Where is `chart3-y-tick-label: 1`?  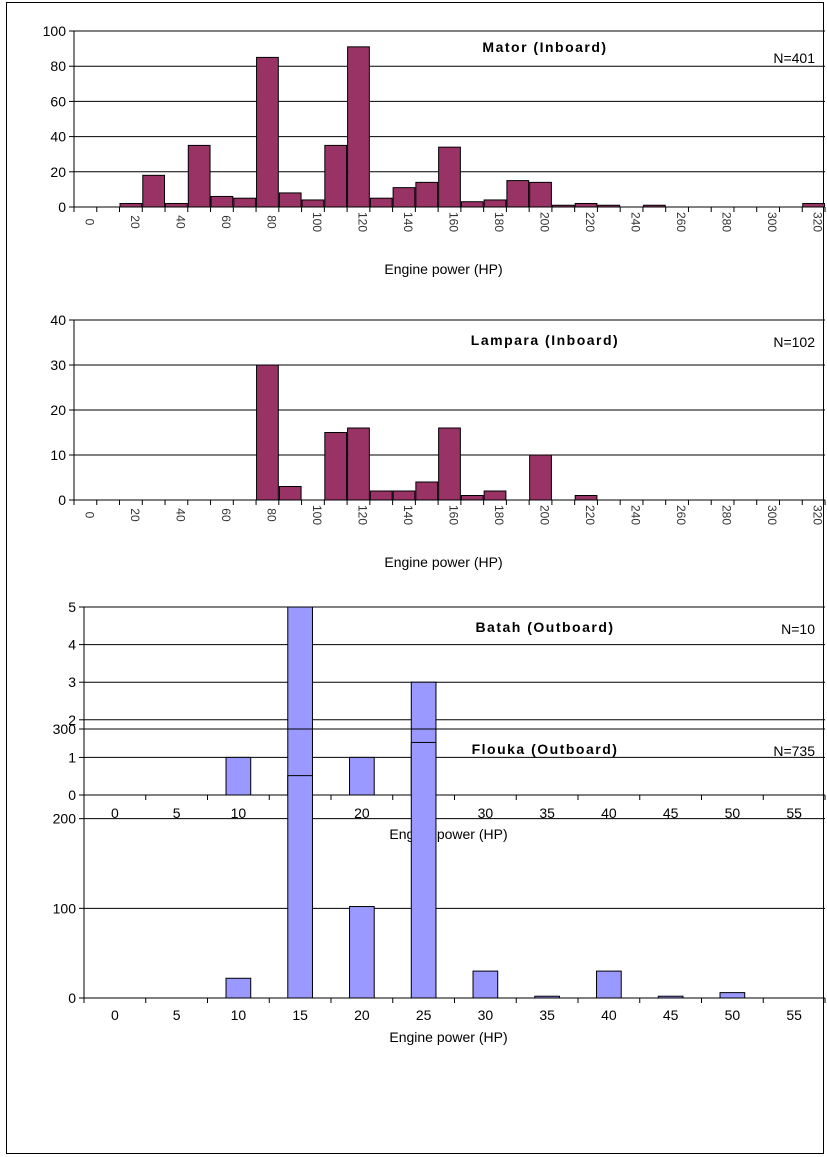 chart3-y-tick-label: 1 is located at coordinates (72, 757).